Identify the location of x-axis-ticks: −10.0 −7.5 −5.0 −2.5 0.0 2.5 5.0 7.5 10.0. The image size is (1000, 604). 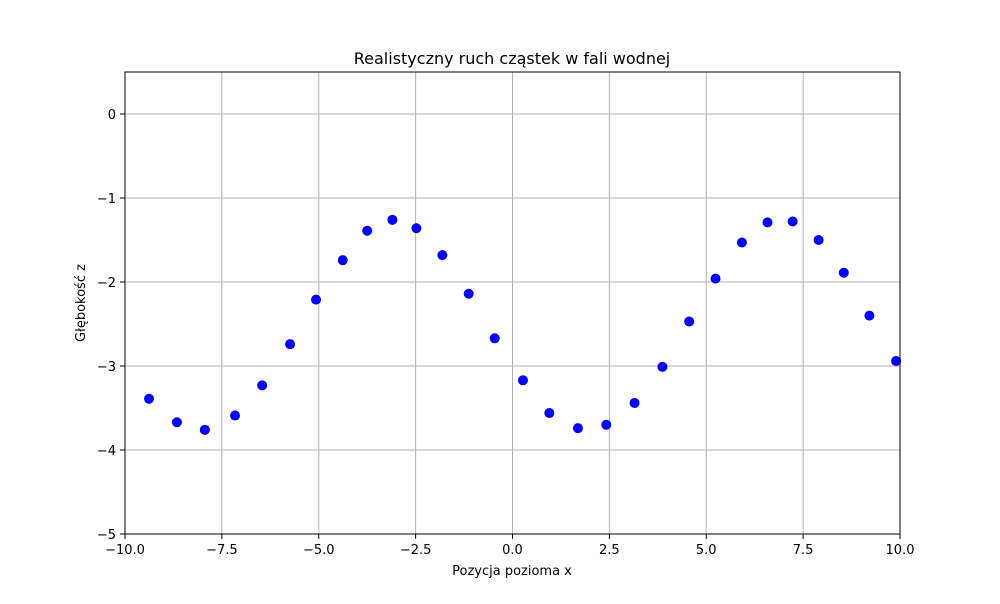
(509, 546).